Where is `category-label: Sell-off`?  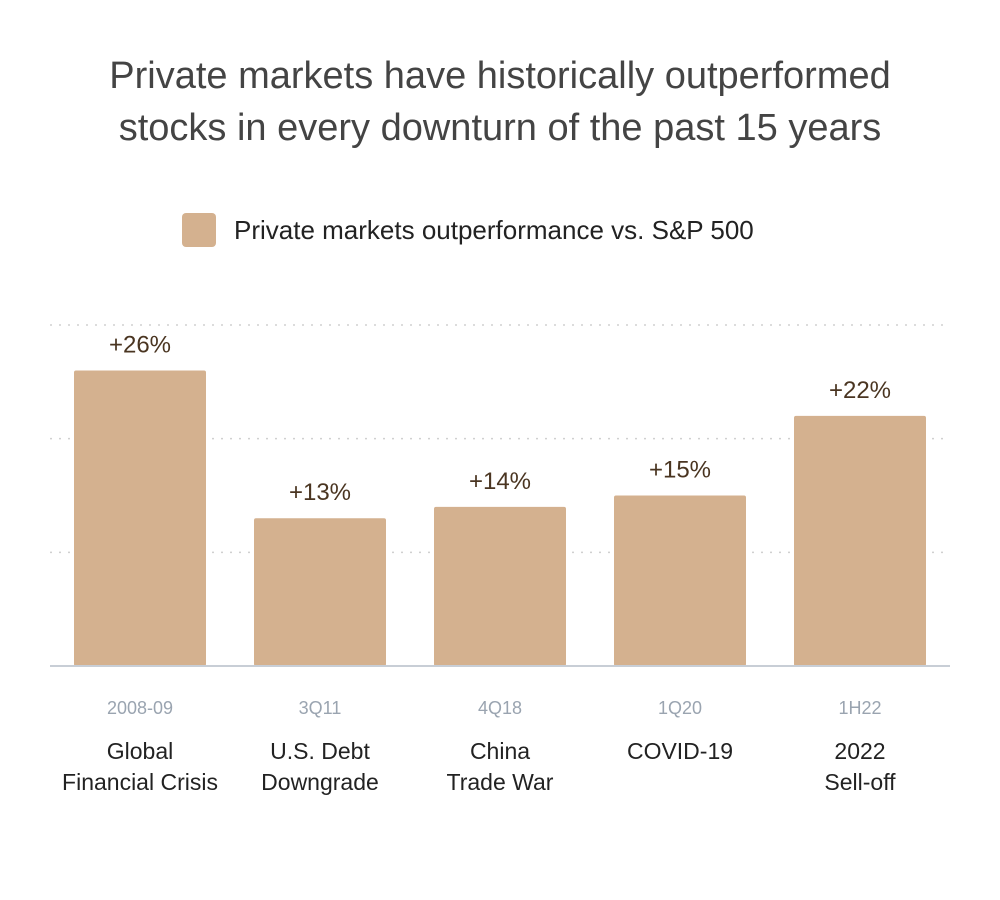 category-label: Sell-off is located at coordinates (860, 782).